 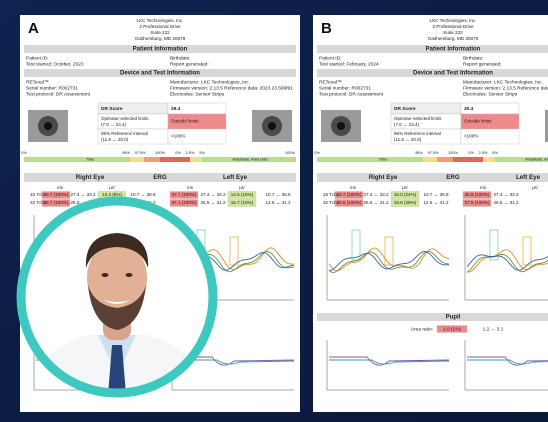 I want to click on report-text: Time, so click(x=383, y=160).